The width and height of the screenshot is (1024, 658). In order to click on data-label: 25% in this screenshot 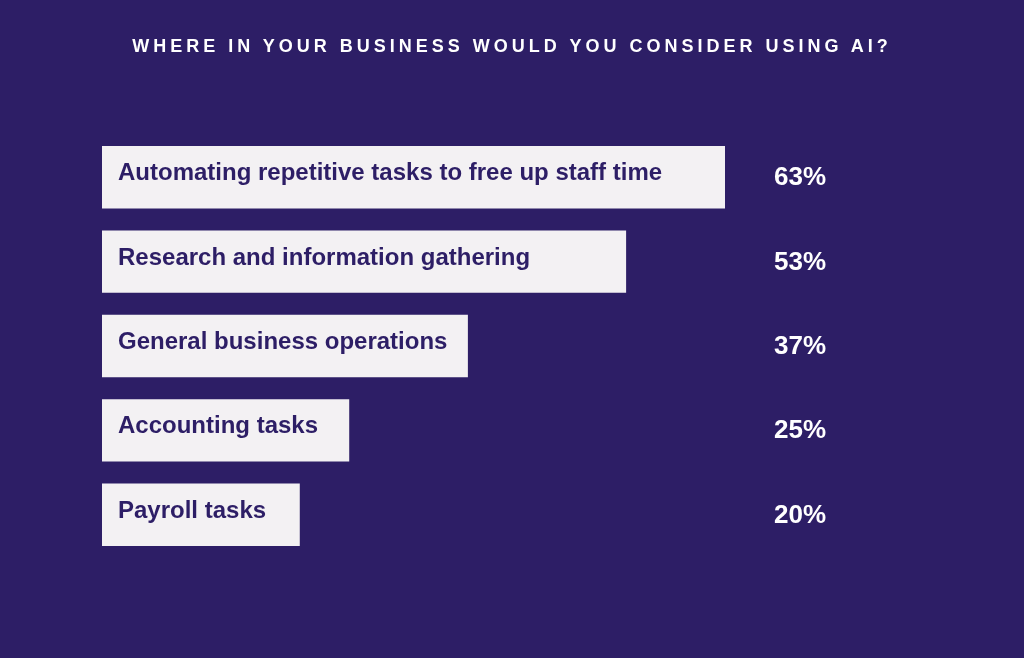, I will do `click(800, 429)`.